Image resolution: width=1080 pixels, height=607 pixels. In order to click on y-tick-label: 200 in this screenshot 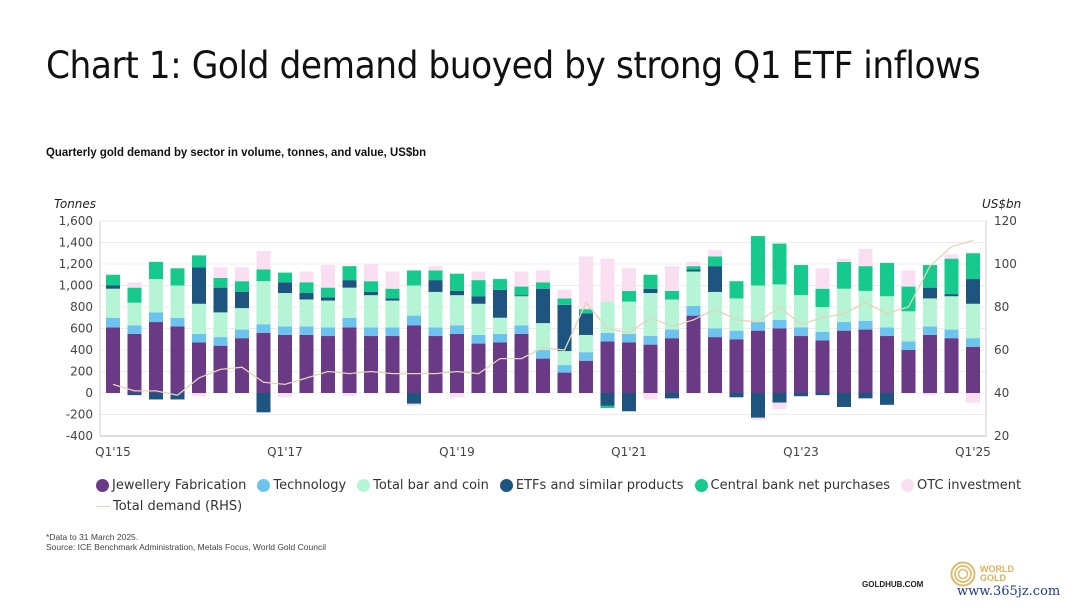, I will do `click(81, 372)`.